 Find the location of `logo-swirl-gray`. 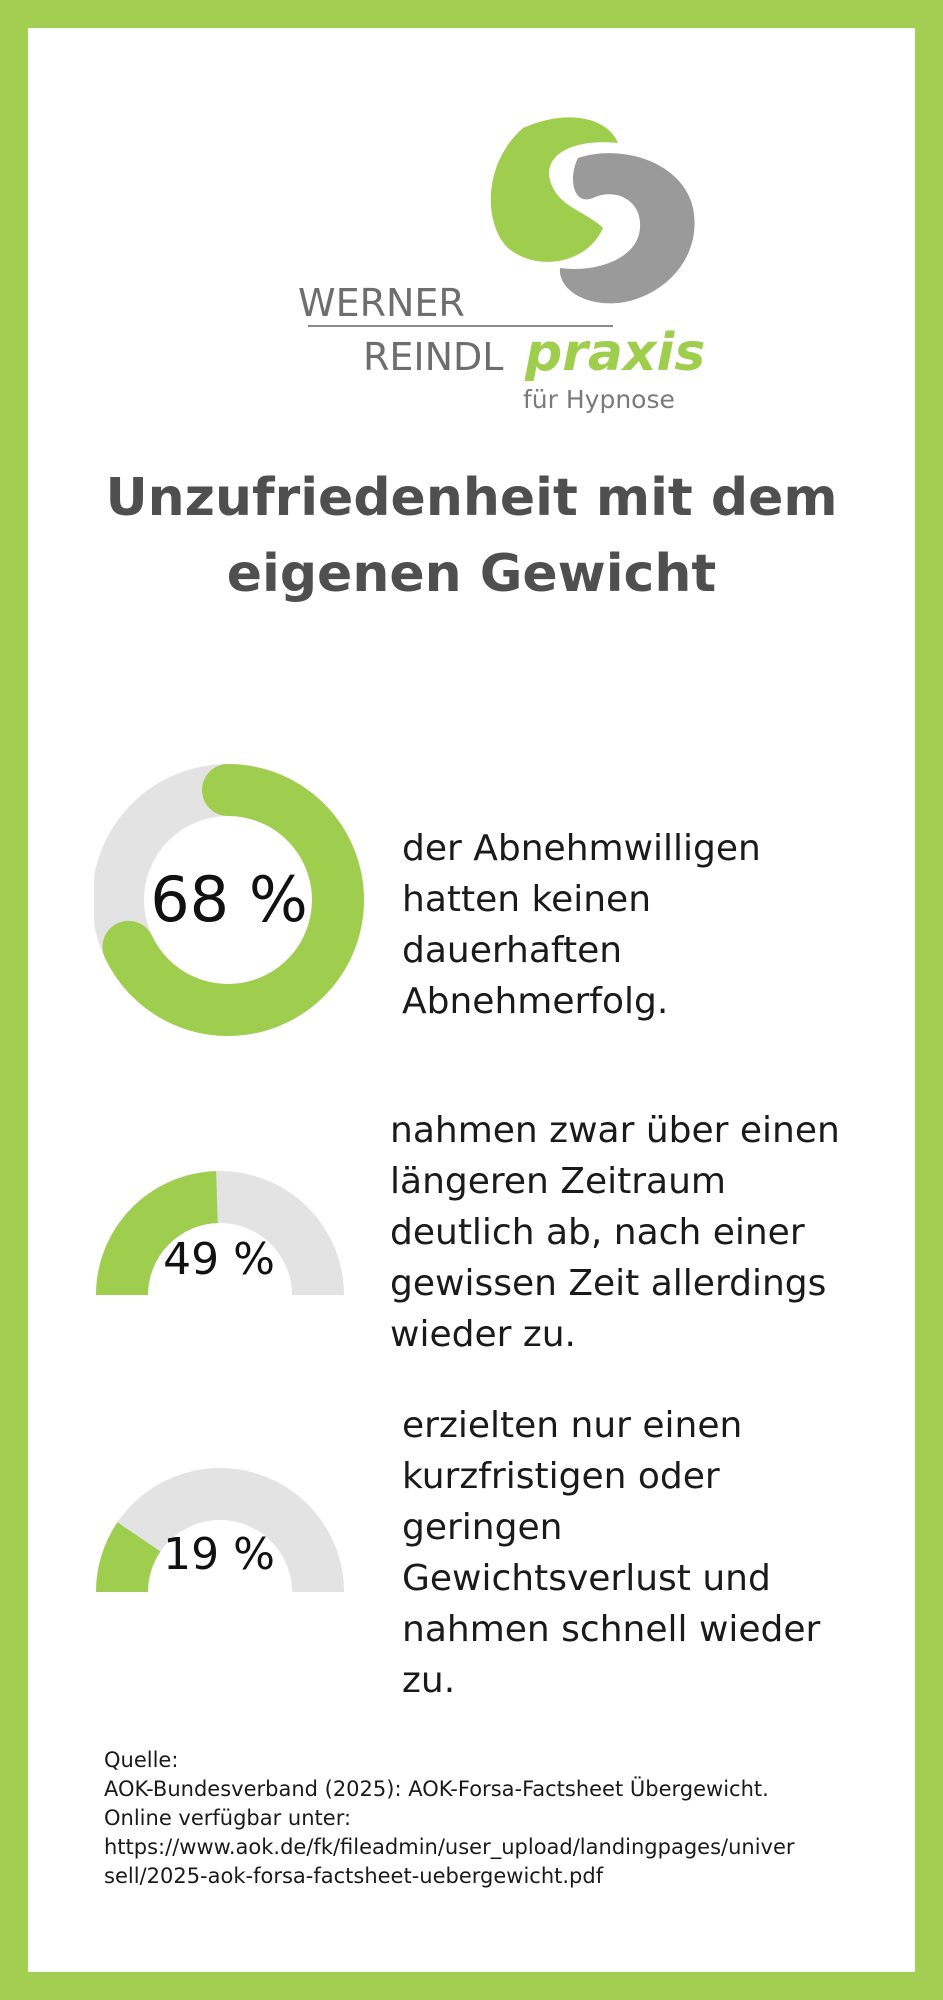

logo-swirl-gray is located at coordinates (627, 228).